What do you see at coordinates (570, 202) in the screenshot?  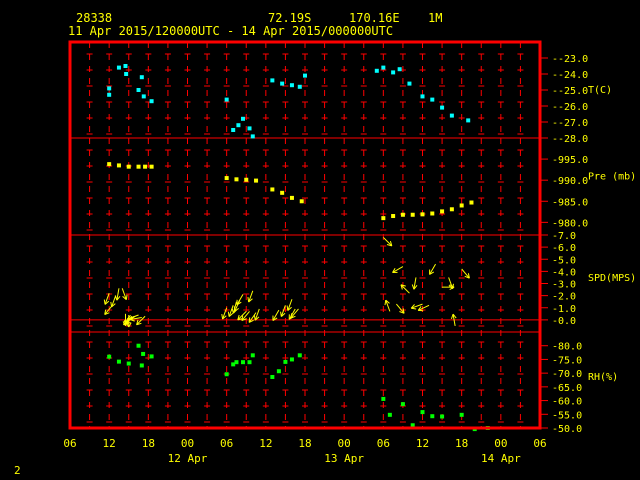 I see `y-tick-label: -985.0` at bounding box center [570, 202].